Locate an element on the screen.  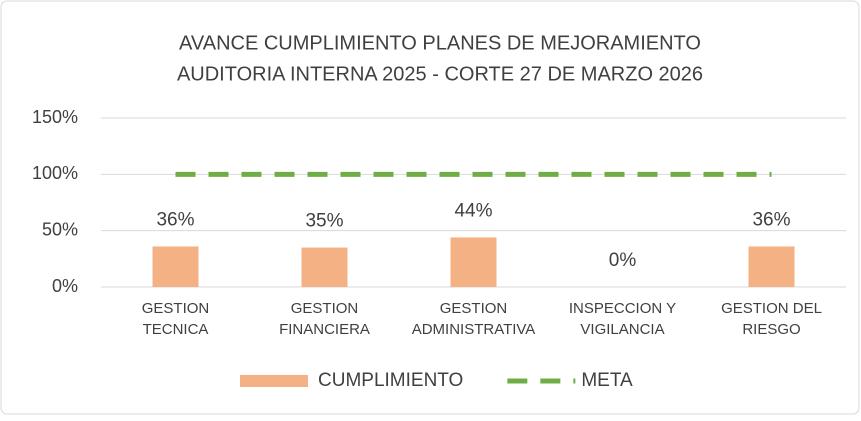
x-tick-label: VIGILANCIA is located at coordinates (622, 329).